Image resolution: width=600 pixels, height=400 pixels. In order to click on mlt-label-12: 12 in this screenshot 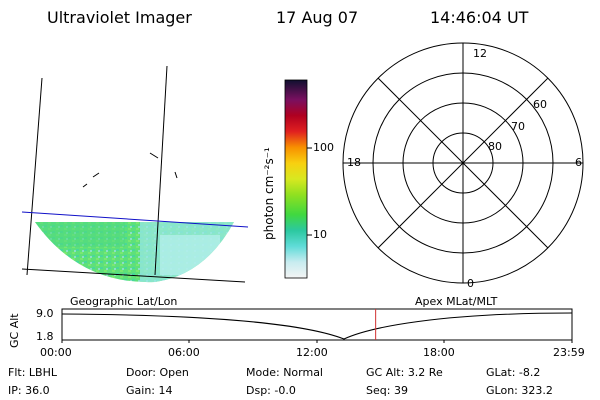, I will do `click(480, 53)`.